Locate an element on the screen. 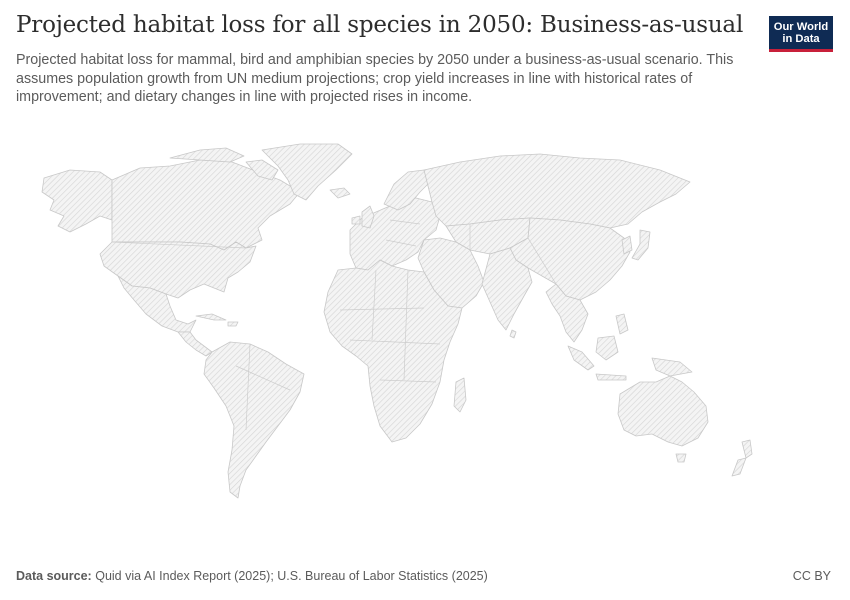 The image size is (850, 600). region-central-america is located at coordinates (195, 344).